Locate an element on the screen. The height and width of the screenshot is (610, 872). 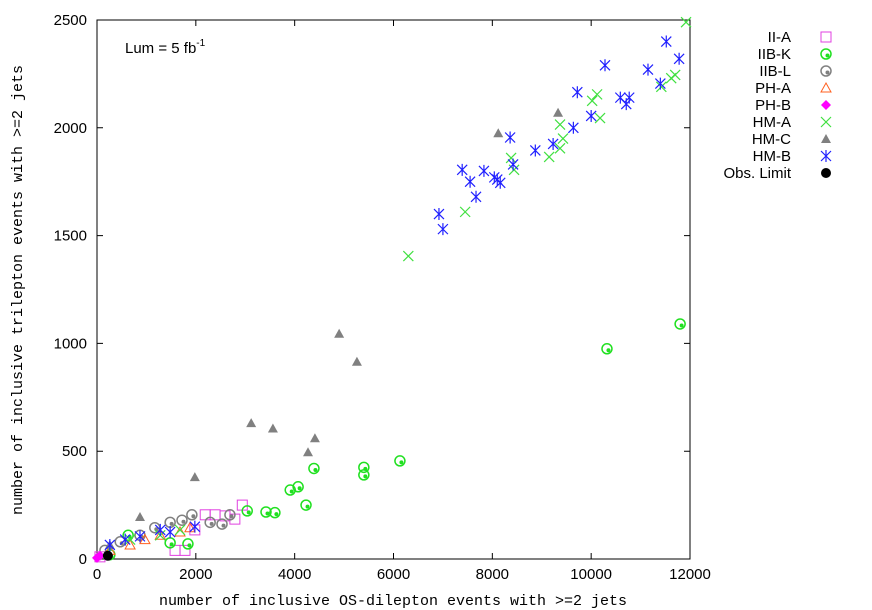
x-tick-label: 4000 is located at coordinates (294, 574).